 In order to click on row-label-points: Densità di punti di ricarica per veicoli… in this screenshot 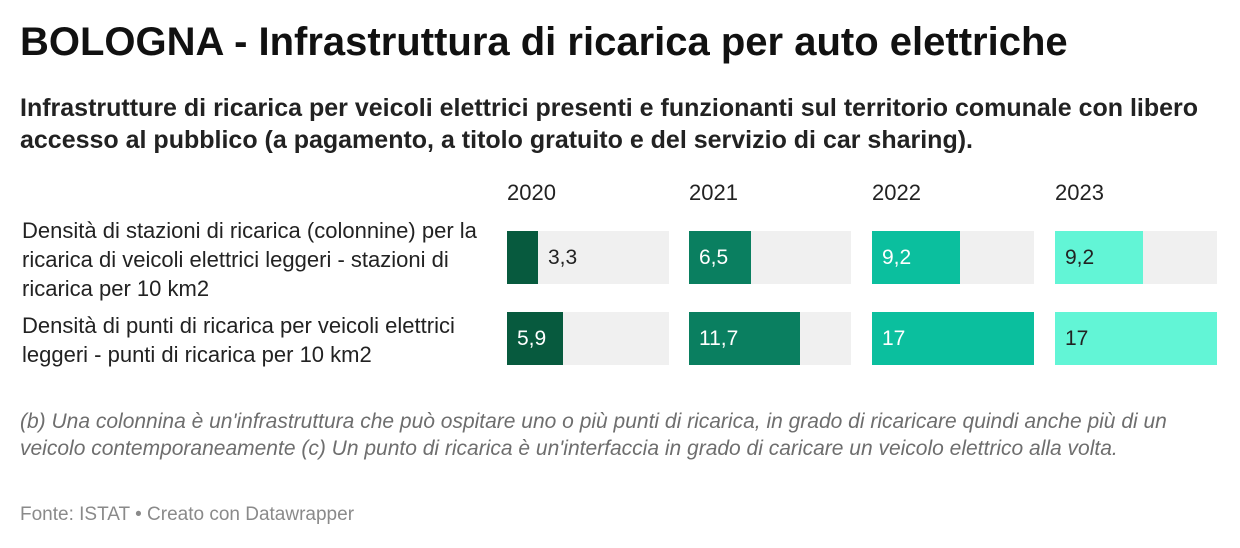, I will do `click(238, 340)`.